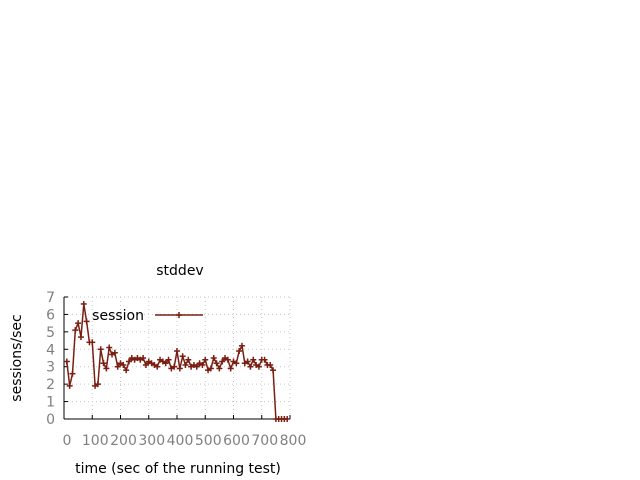 The image size is (640, 480). I want to click on y-tick-label: 7, so click(50, 298).